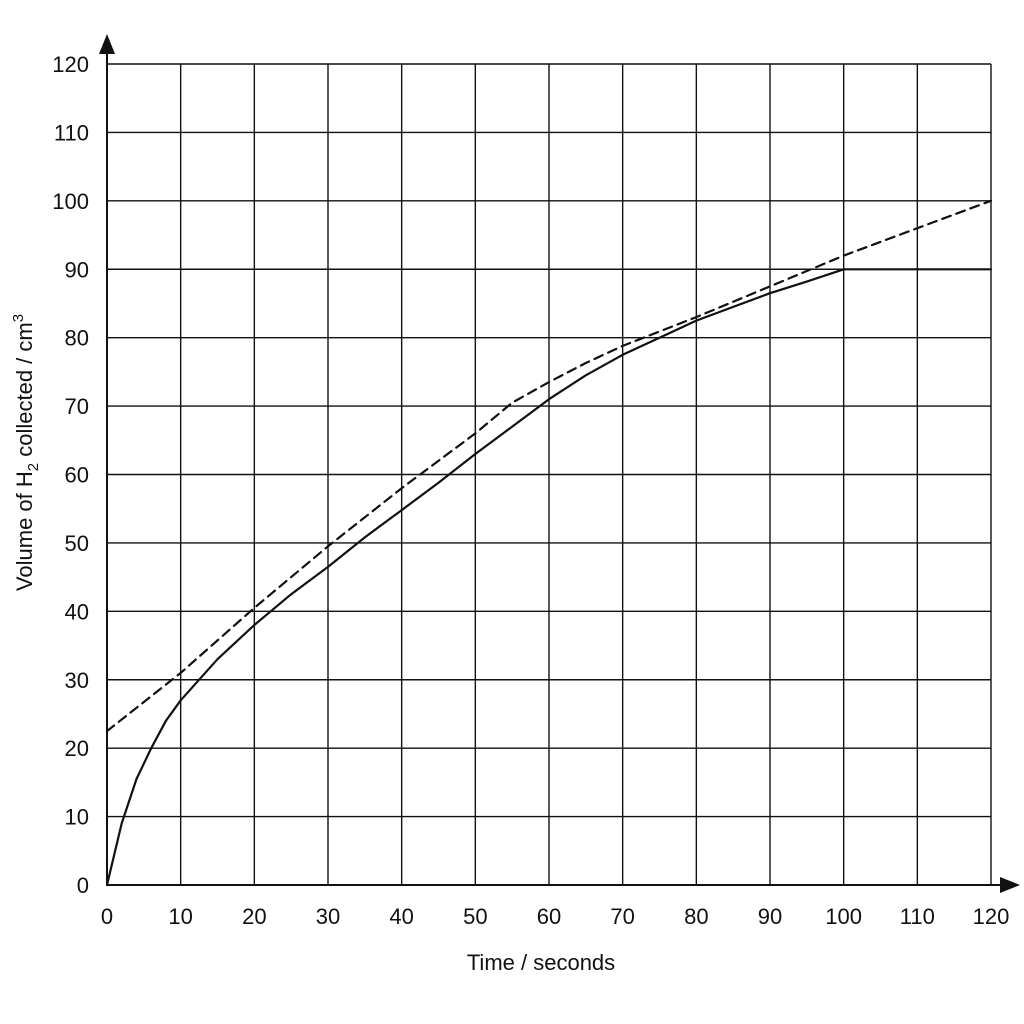 Image resolution: width=1024 pixels, height=1024 pixels. I want to click on x-tick-labels: 0 10 20 30 40 50 60 70 80 90 100 110 120, so click(555, 916).